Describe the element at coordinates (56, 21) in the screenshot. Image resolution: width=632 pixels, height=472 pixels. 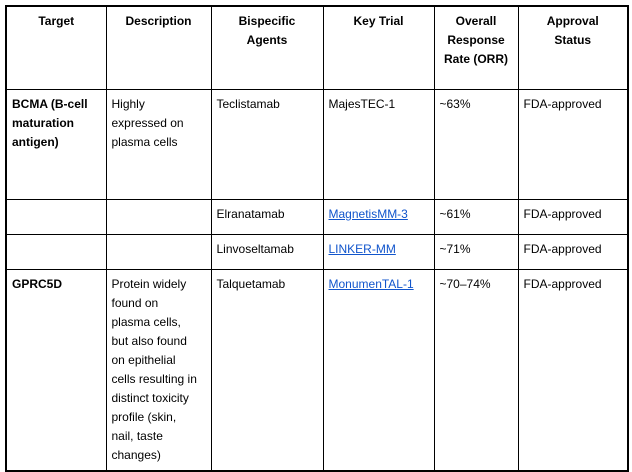
I see `col-header-target-label: Target` at that location.